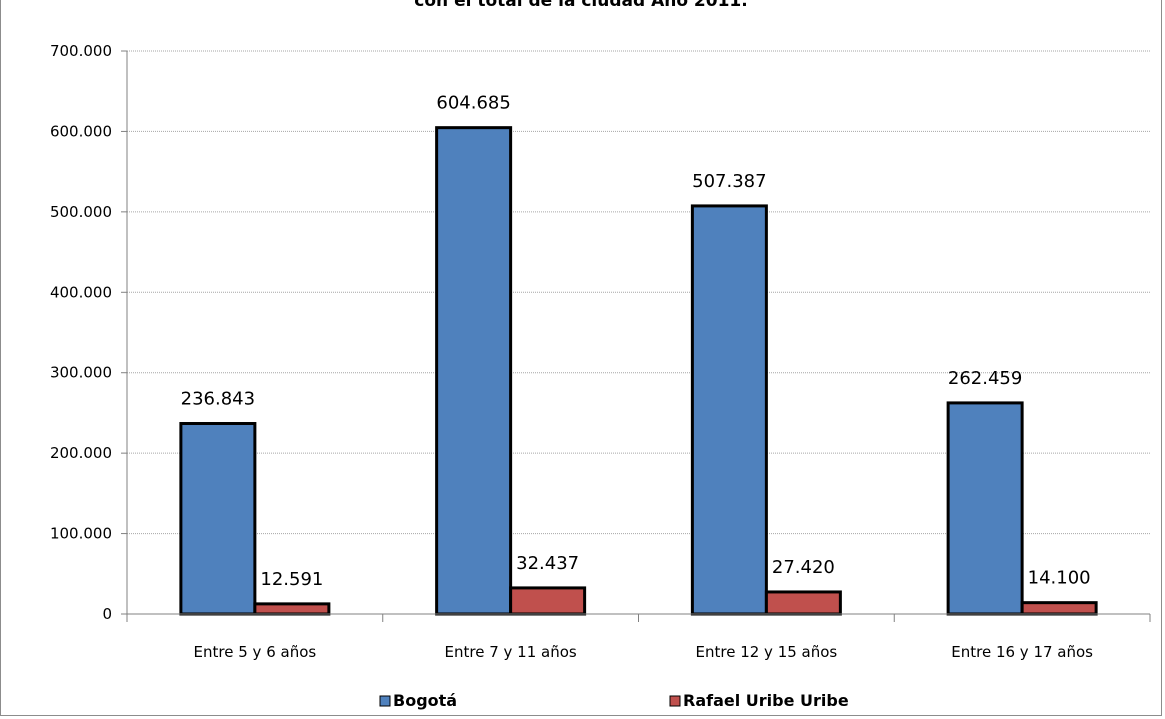 The image size is (1165, 719). Describe the element at coordinates (547, 563) in the screenshot. I see `data-label: 32.437` at that location.